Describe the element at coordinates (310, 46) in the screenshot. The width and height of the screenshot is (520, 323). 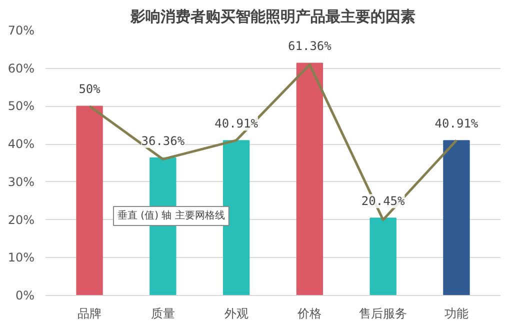
I see `data-label: 61.36%` at that location.